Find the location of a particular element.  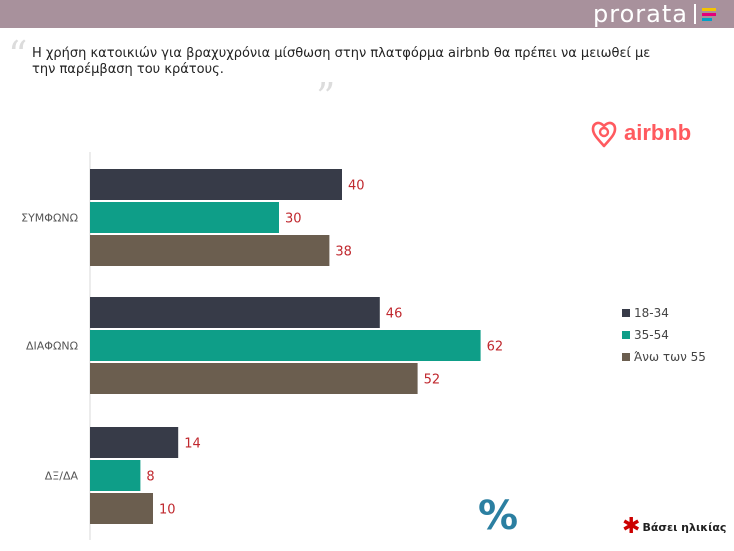

airbnb-logo: airbnb is located at coordinates (640, 133).